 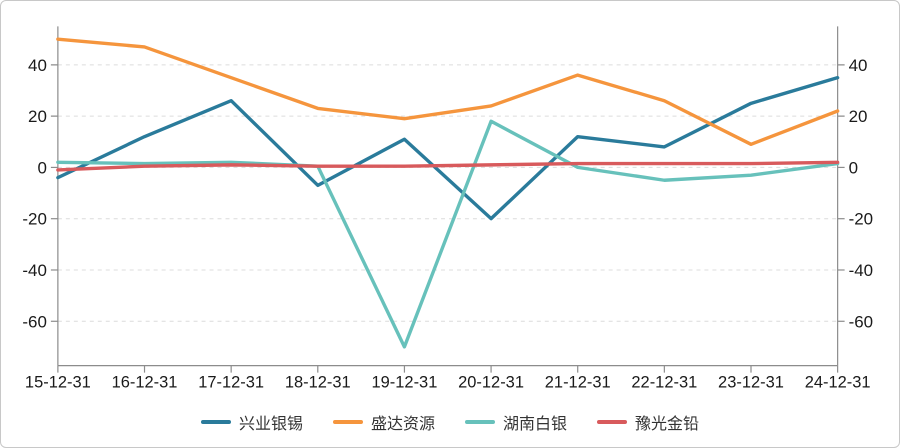 I want to click on x-tick-label: 19-12-31, so click(x=404, y=383).